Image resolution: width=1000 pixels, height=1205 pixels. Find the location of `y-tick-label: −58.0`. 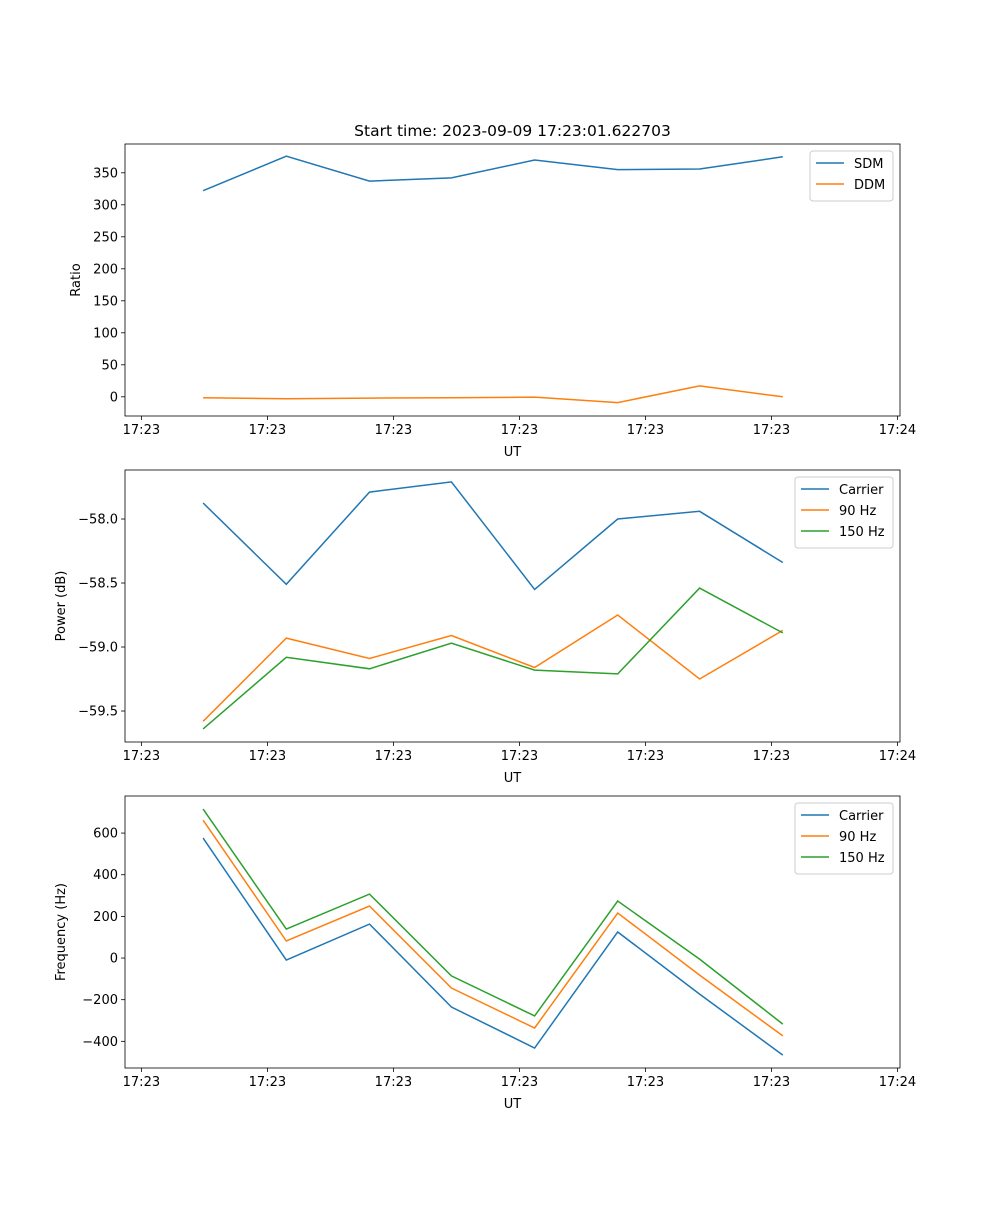

y-tick-label: −58.0 is located at coordinates (98, 520).